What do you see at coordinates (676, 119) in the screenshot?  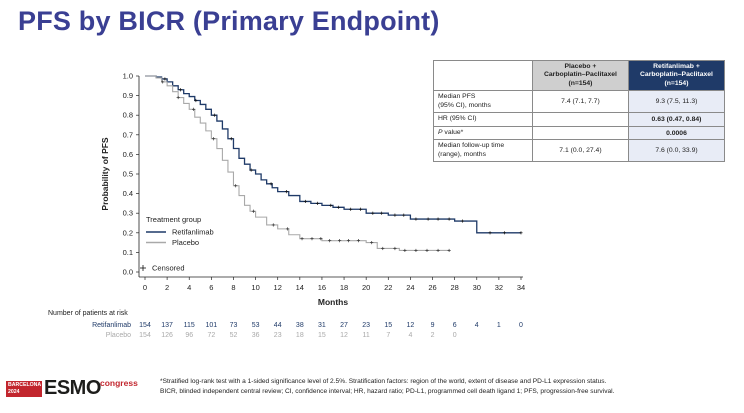 I see `stats-value-retifanlimab: 0.63 (0.47, 0.84)` at bounding box center [676, 119].